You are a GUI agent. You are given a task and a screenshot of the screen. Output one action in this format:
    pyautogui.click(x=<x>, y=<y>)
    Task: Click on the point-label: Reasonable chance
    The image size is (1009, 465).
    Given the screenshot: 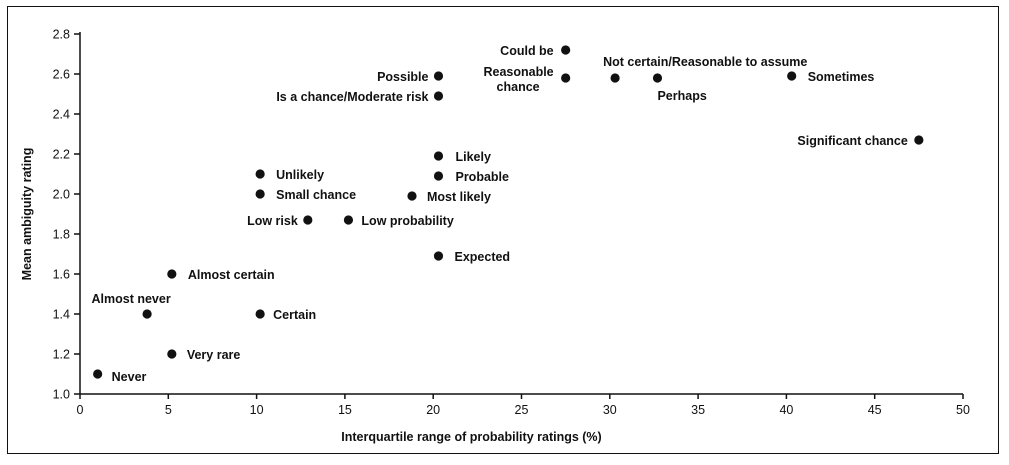 What is the action you would take?
    pyautogui.click(x=518, y=79)
    